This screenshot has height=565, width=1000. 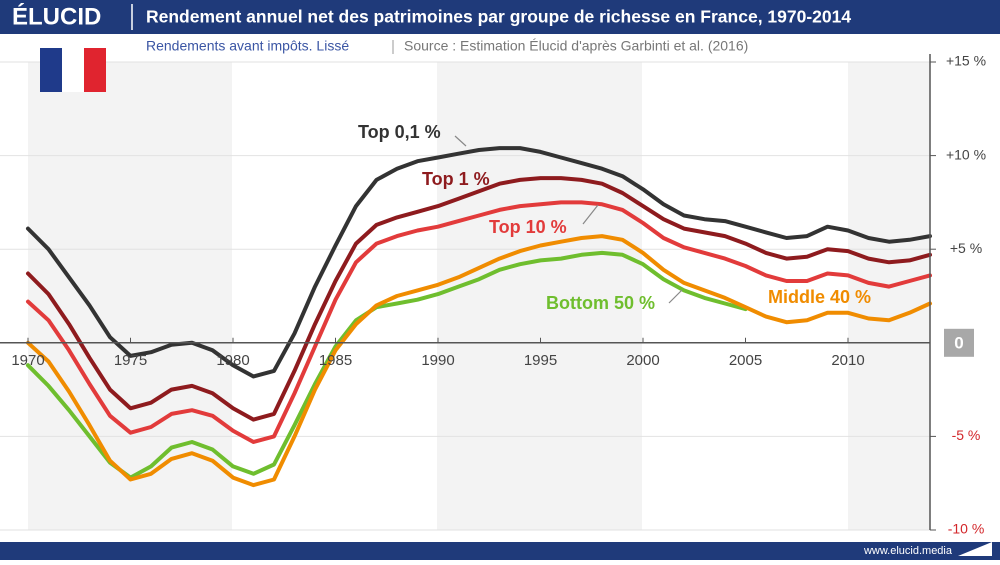 I want to click on zero-badge, so click(x=959, y=342).